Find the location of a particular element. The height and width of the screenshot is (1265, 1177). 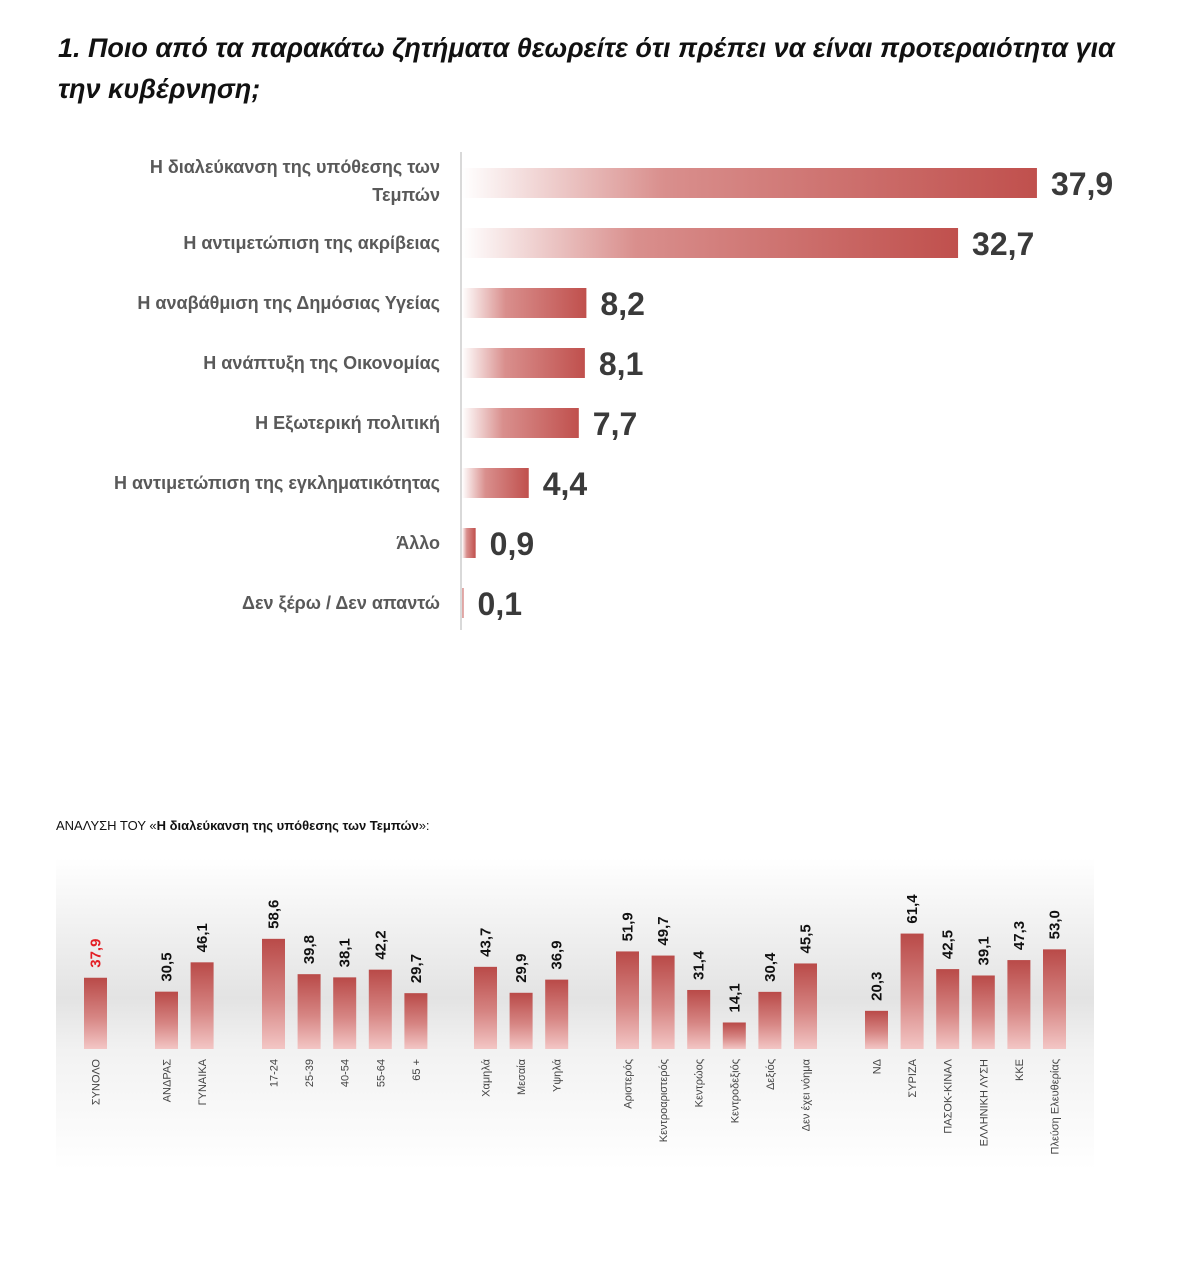

category-label: Υψηλά is located at coordinates (558, 1075).